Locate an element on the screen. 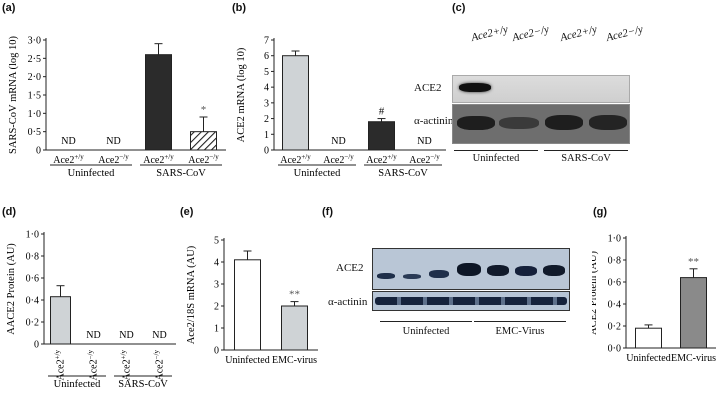  panel-b-label: (b) is located at coordinates (239, 8).